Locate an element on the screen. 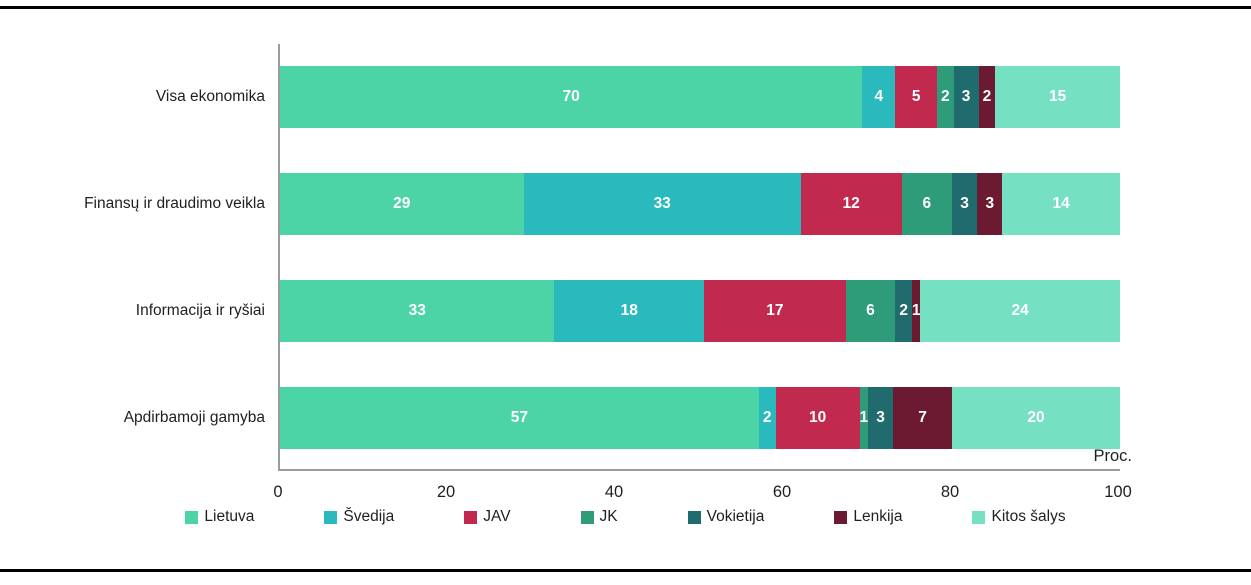 The image size is (1251, 585). segment-value-label: 24 is located at coordinates (1020, 310).